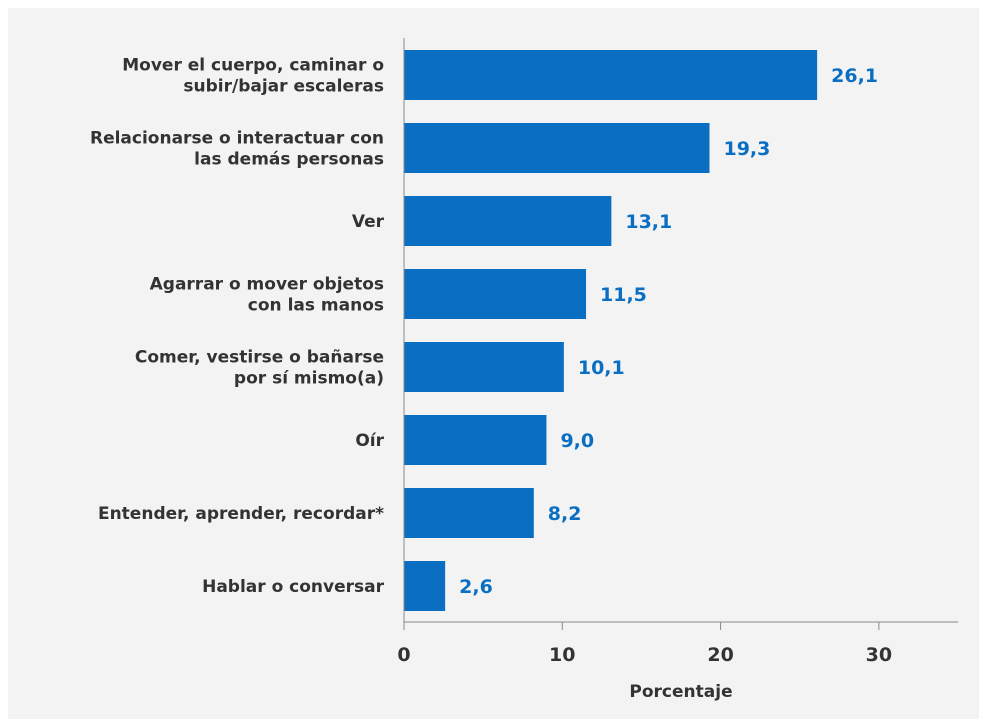 The width and height of the screenshot is (987, 727). I want to click on value-label-7: 2,6, so click(476, 587).